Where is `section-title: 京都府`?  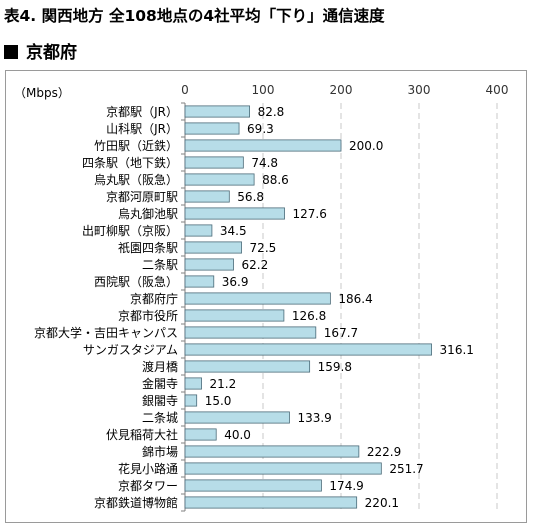 section-title: 京都府 is located at coordinates (40, 50).